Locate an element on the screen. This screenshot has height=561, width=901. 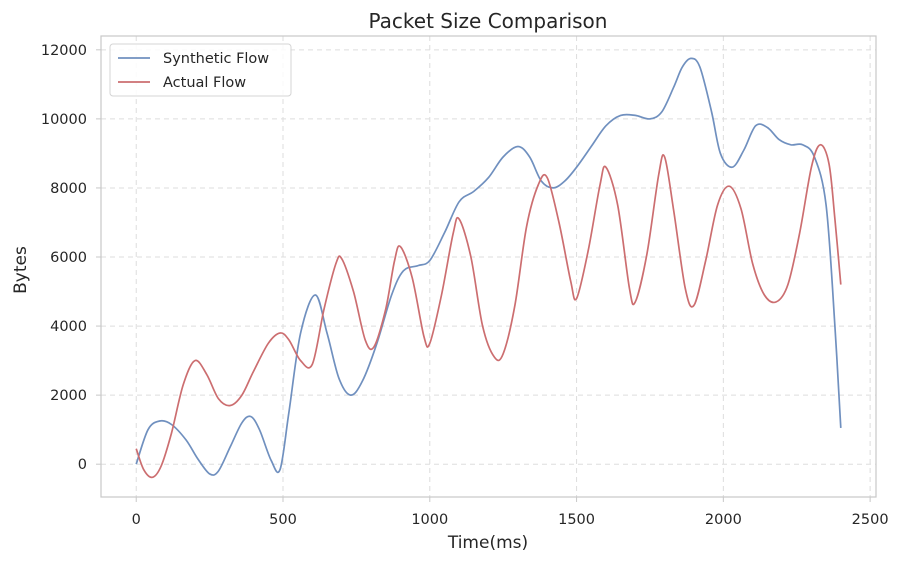
y-tick-label: 6000 is located at coordinates (68, 258).